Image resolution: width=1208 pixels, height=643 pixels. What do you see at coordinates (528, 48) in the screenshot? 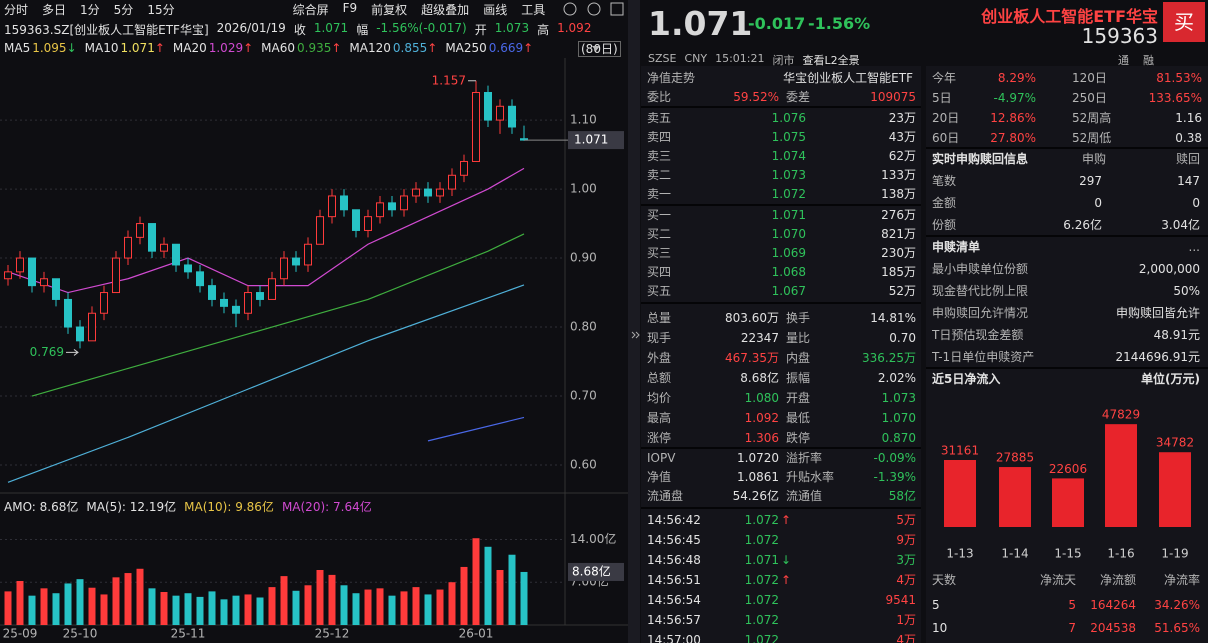
I see `ma-arrow: ↑` at bounding box center [528, 48].